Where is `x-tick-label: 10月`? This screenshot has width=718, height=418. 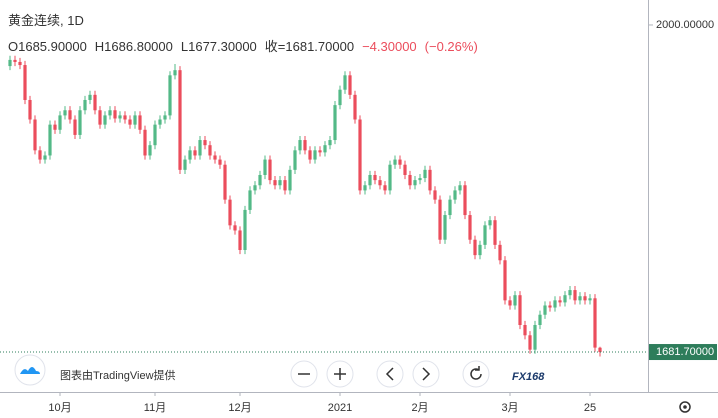
x-tick-label: 10月 is located at coordinates (59, 408).